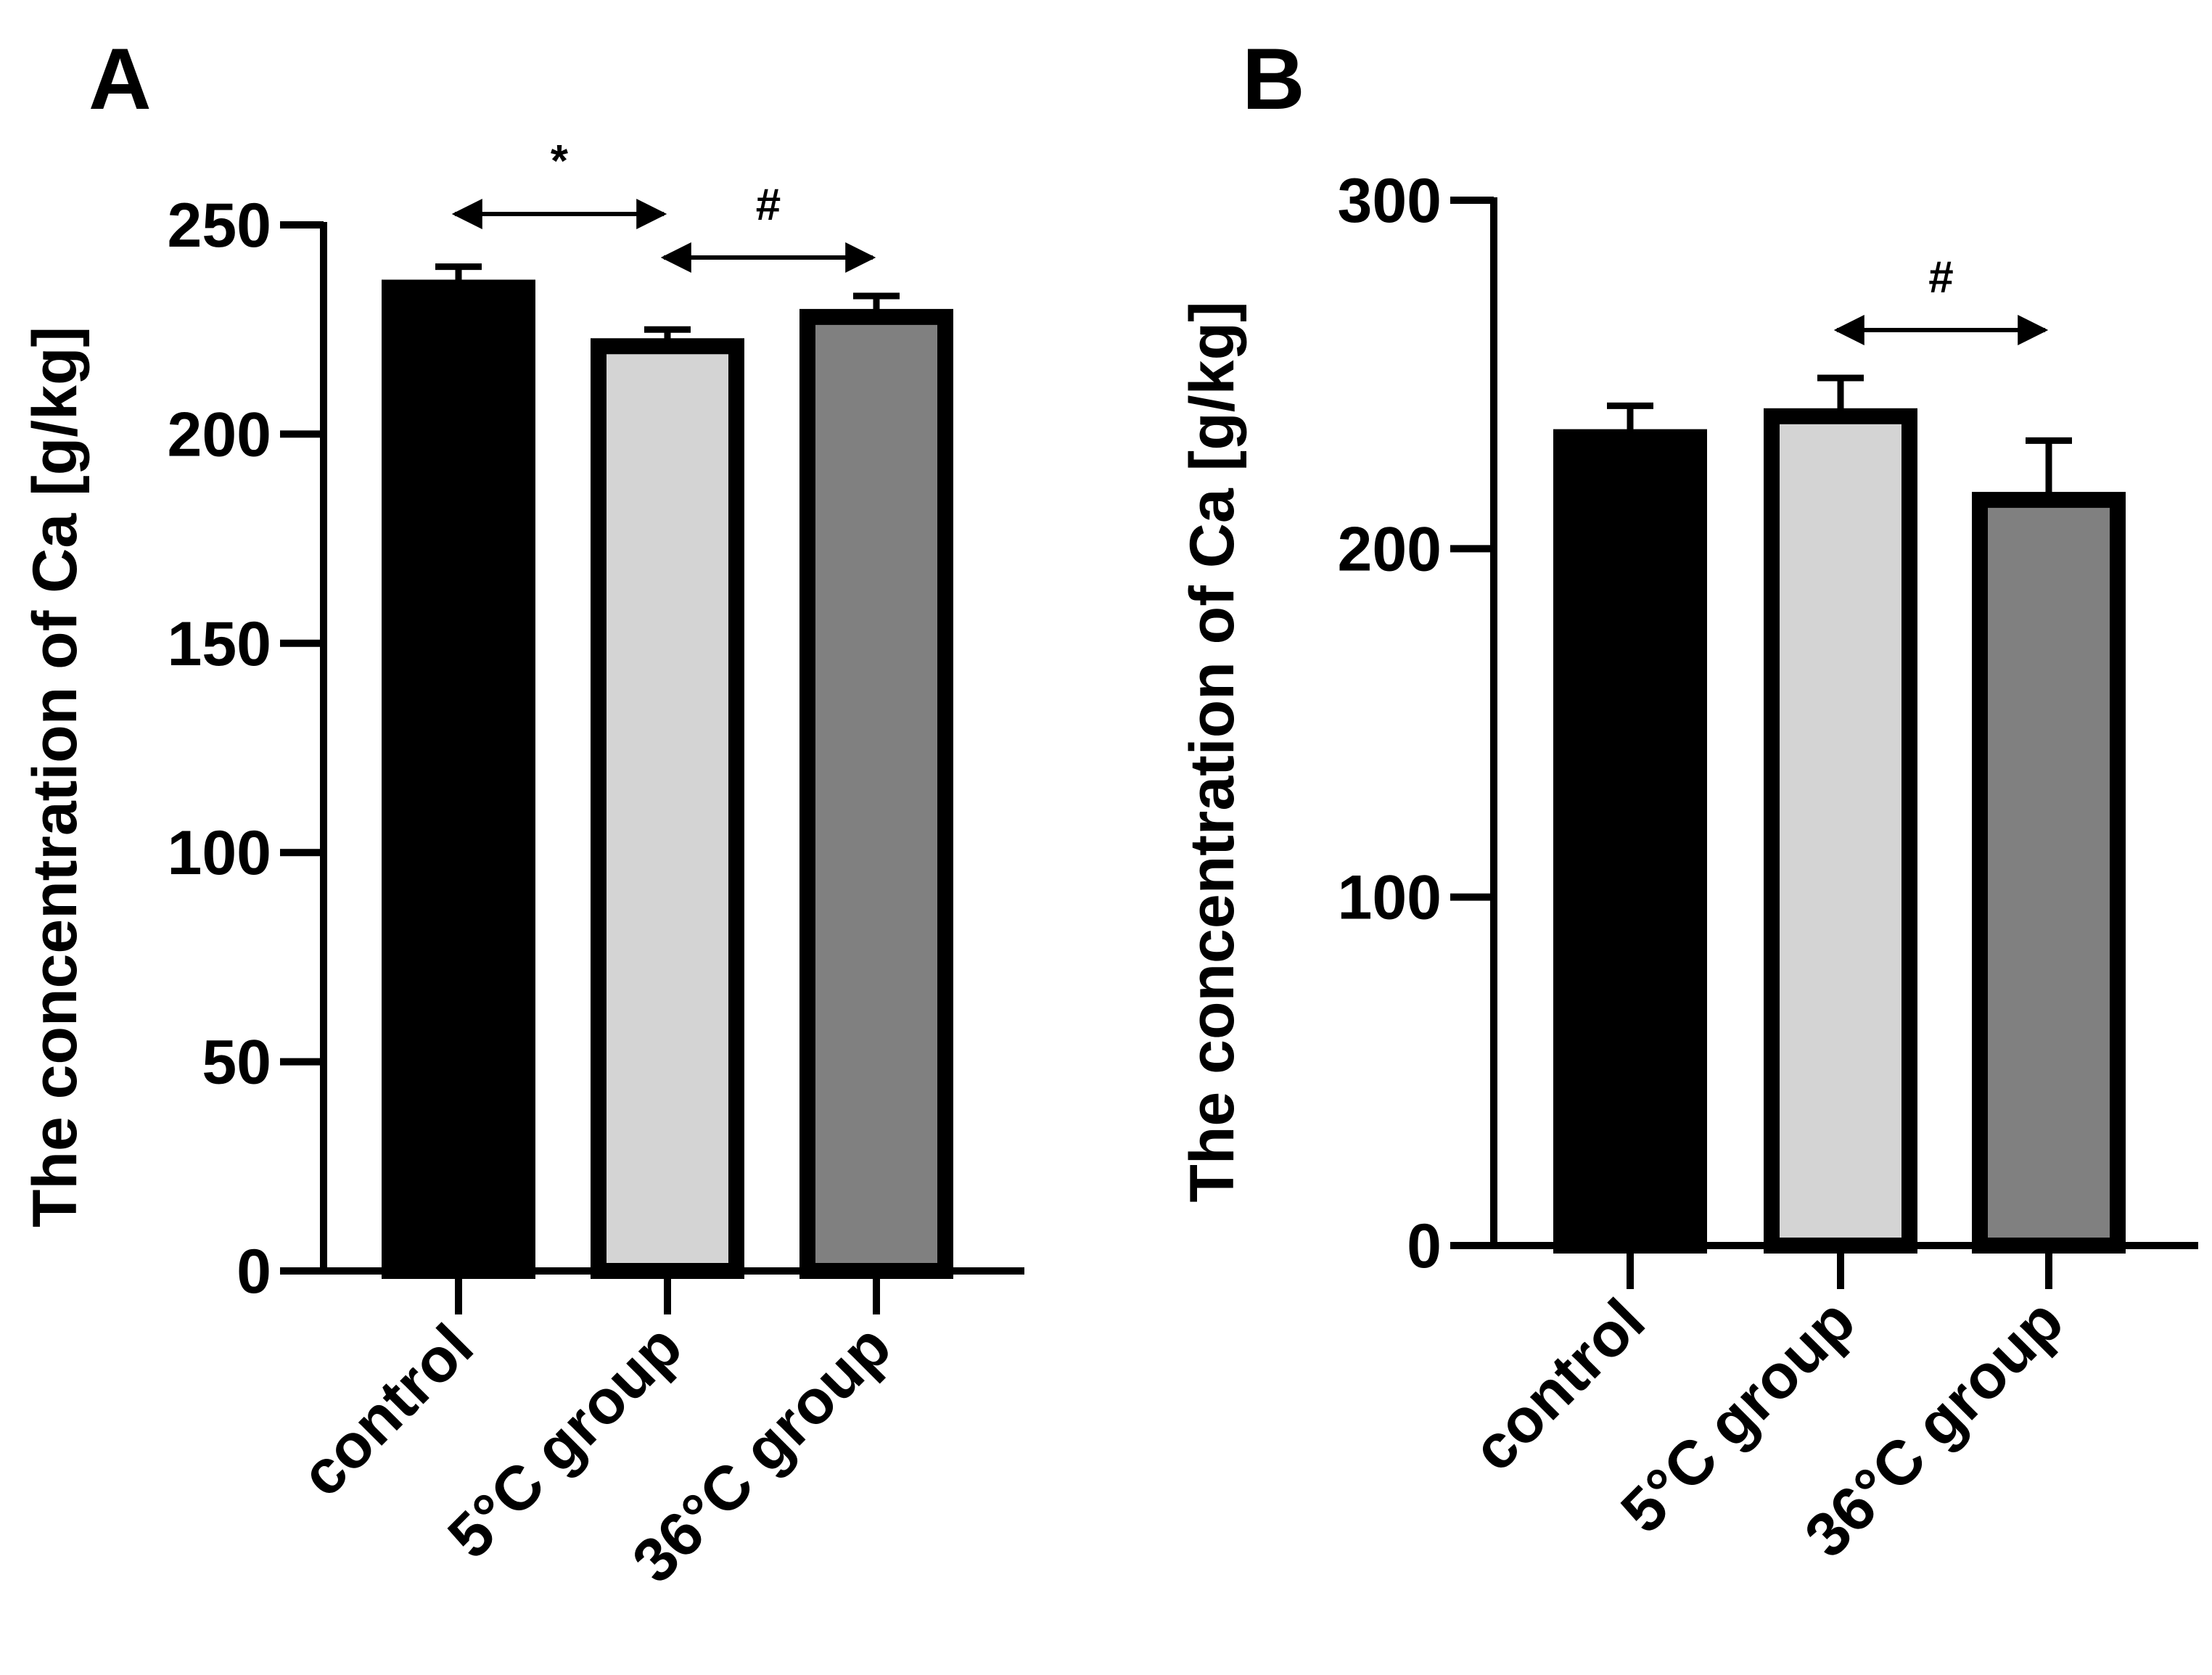 This screenshot has height=1675, width=2212. I want to click on panel-label: B, so click(1273, 79).